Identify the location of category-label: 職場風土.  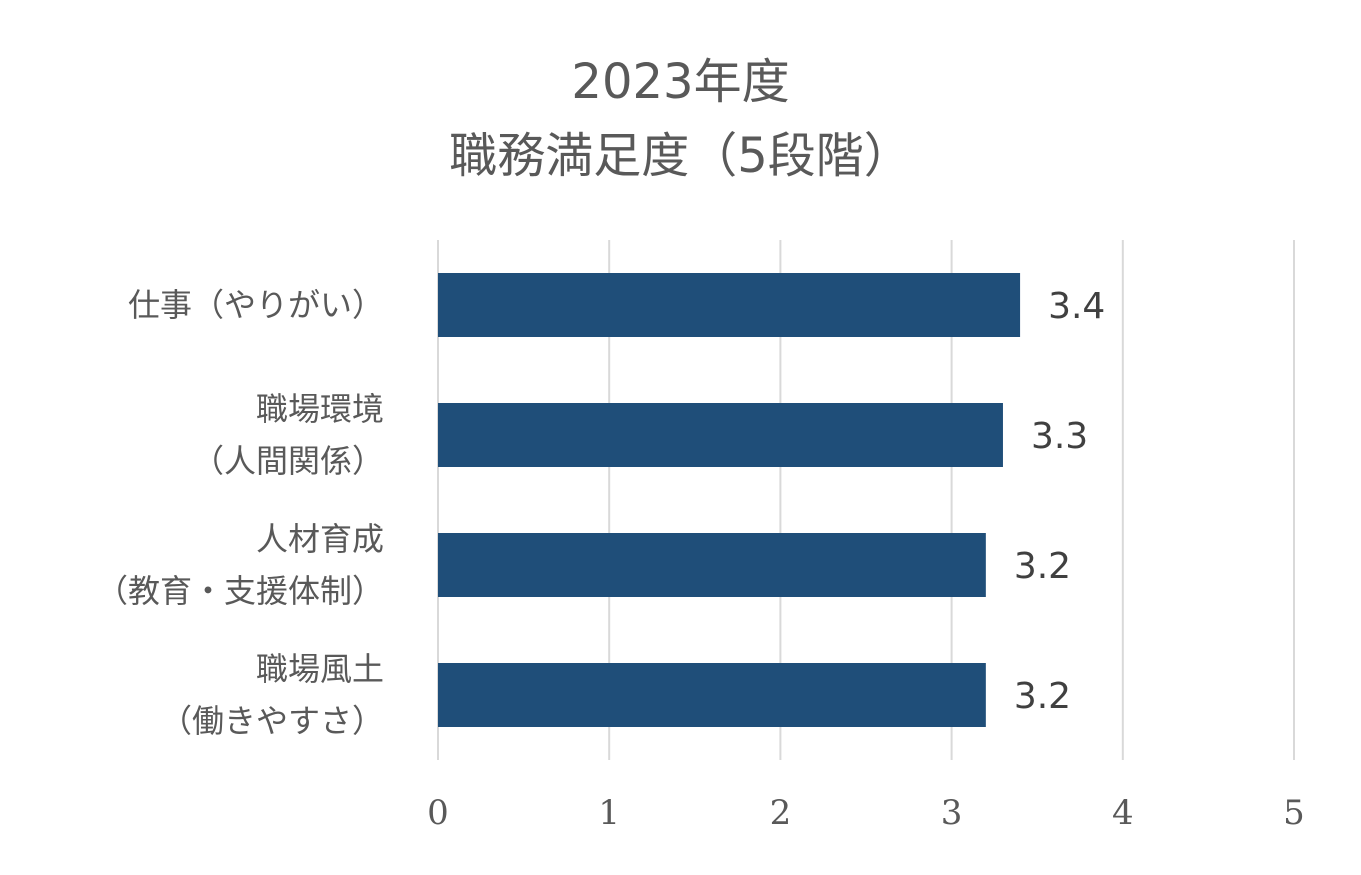
(320, 669).